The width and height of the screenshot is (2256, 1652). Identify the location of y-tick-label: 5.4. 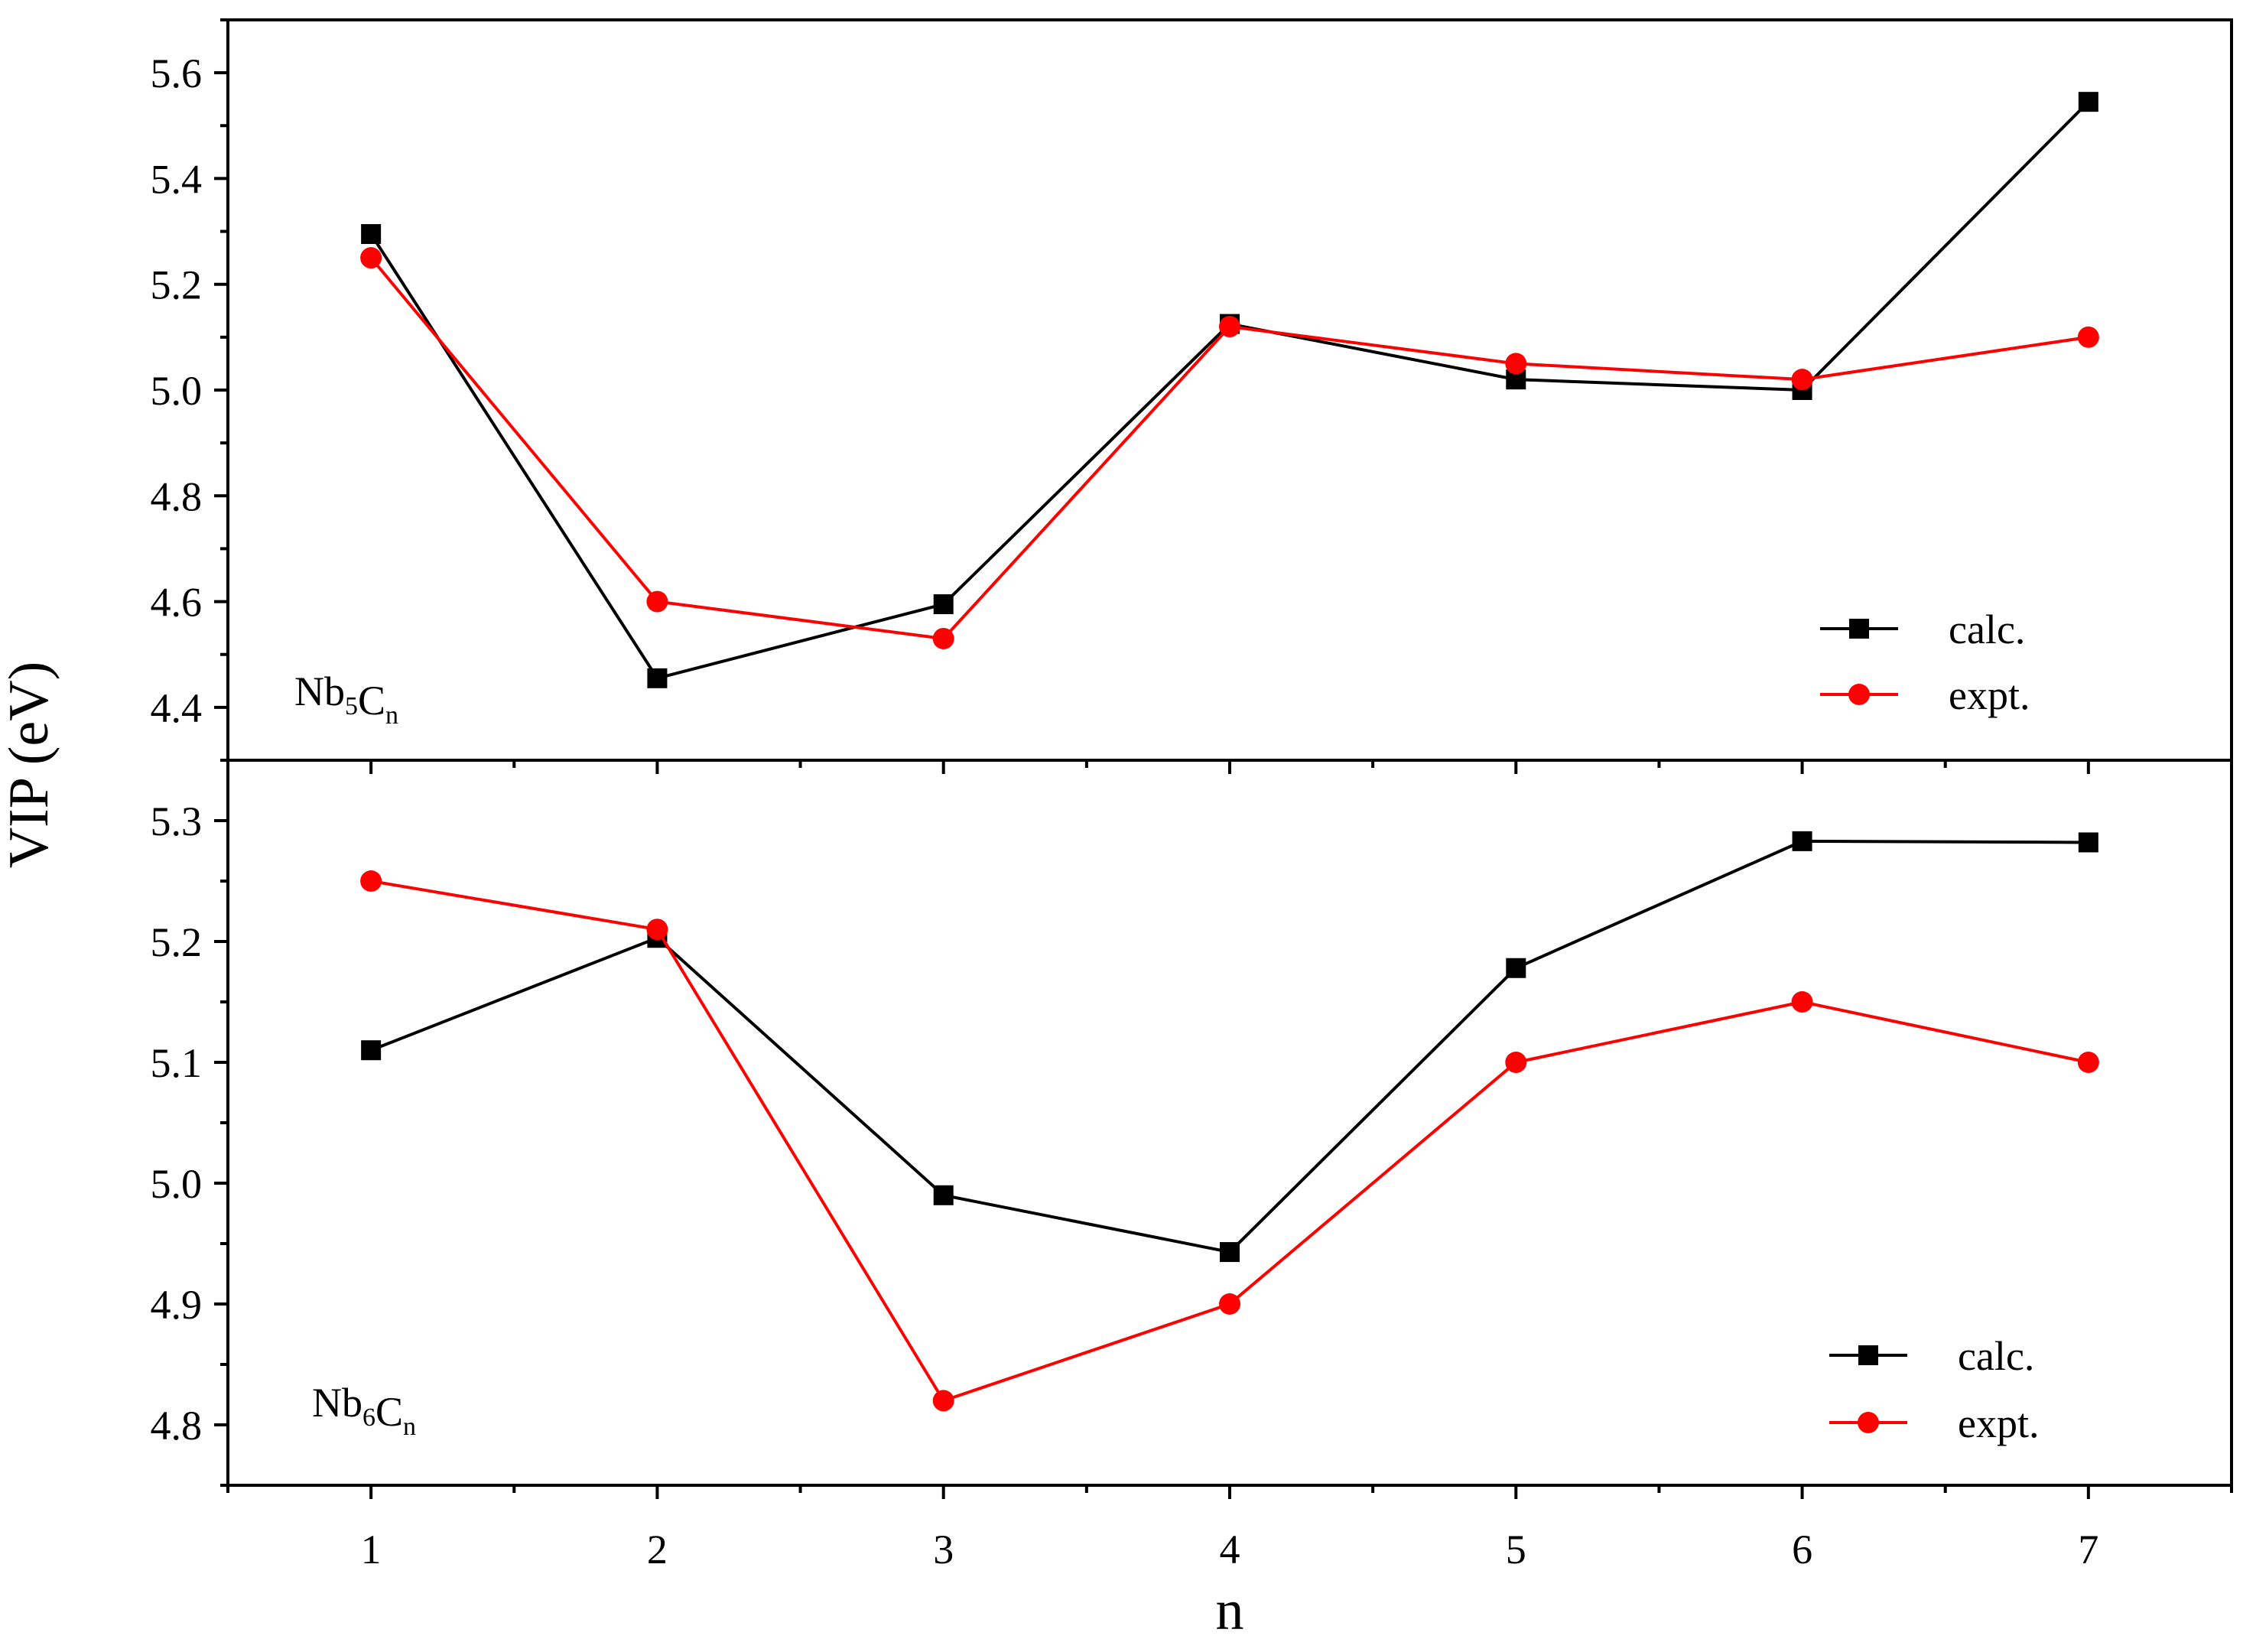
(177, 179).